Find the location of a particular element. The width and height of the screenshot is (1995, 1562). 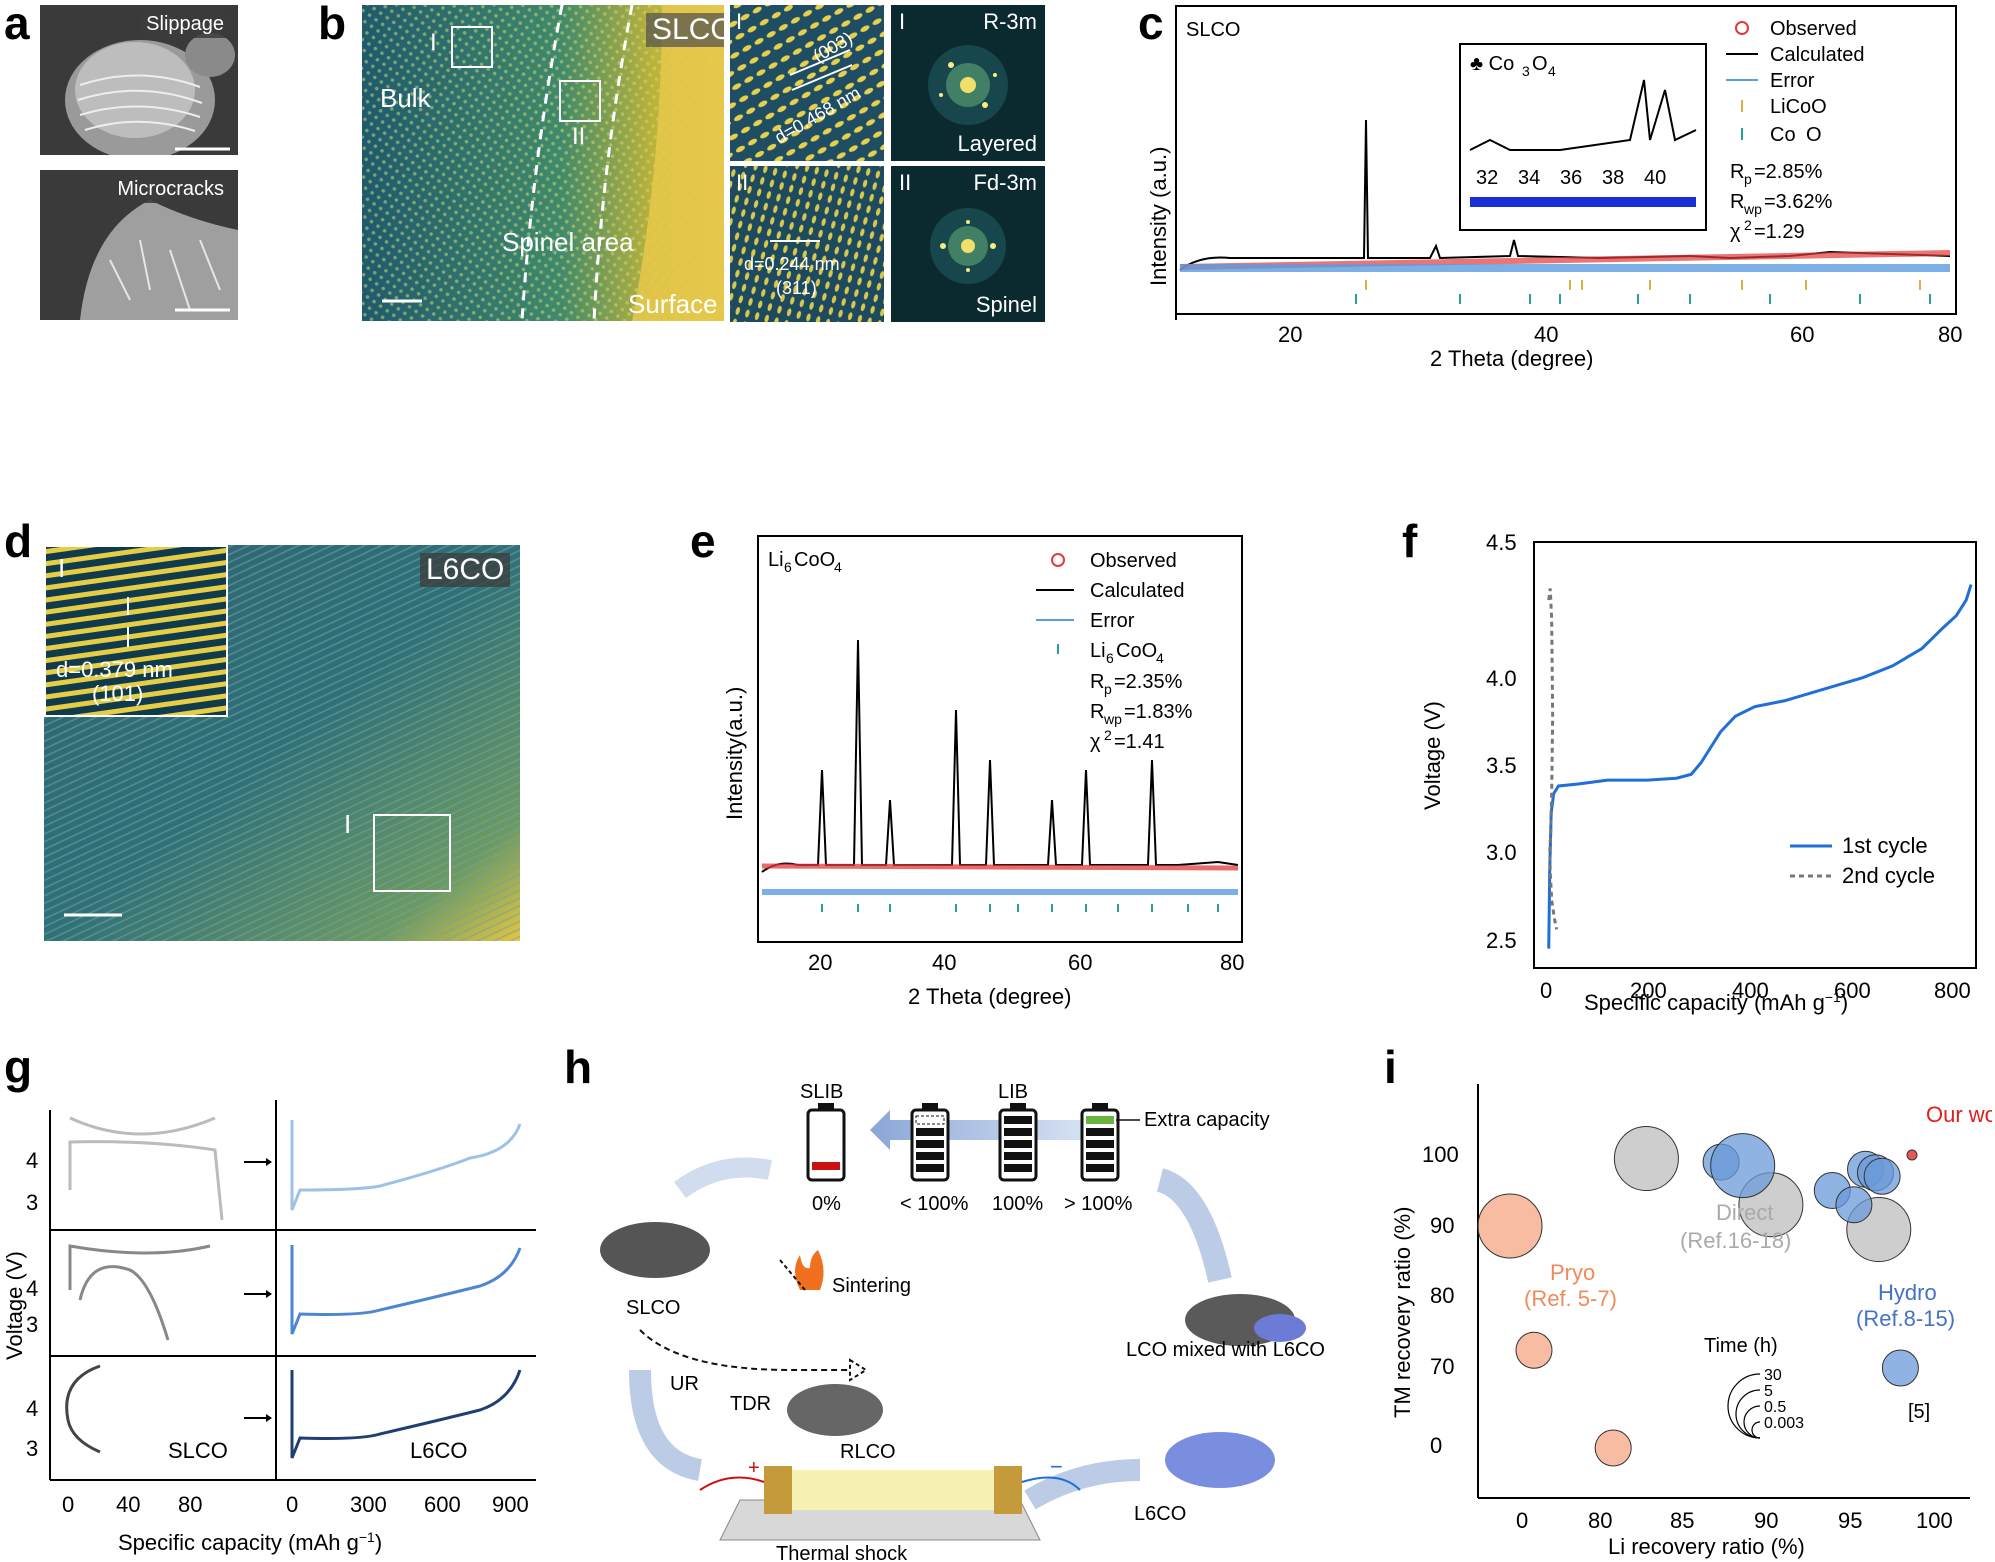

h-sintering: Sintering is located at coordinates (871, 1286).